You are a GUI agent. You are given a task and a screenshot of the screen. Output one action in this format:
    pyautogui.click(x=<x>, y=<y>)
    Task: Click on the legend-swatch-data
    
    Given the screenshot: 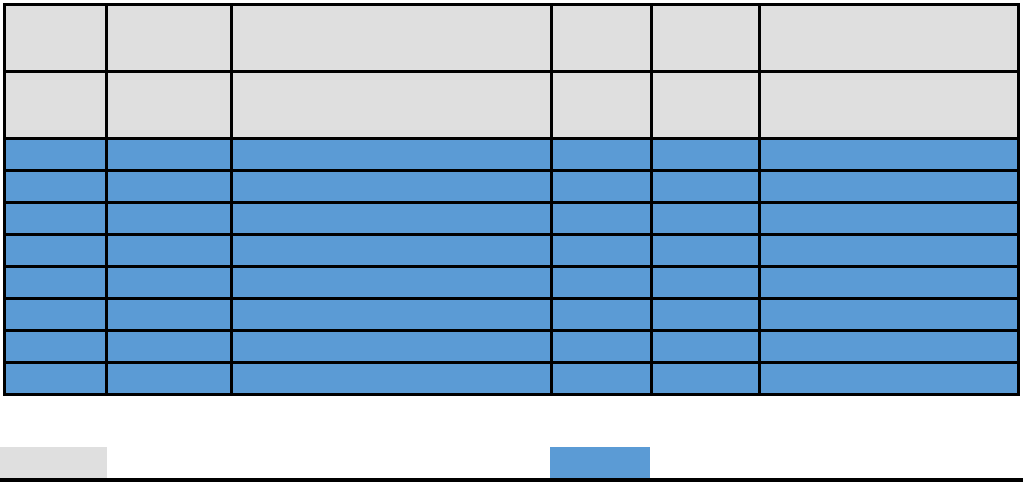 What is the action you would take?
    pyautogui.click(x=600, y=462)
    